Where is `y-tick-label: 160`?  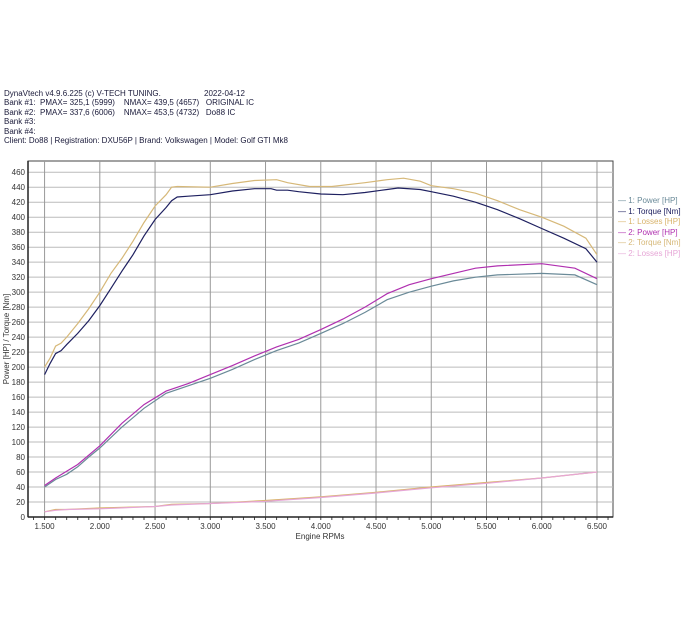 y-tick-label: 160 is located at coordinates (19, 397).